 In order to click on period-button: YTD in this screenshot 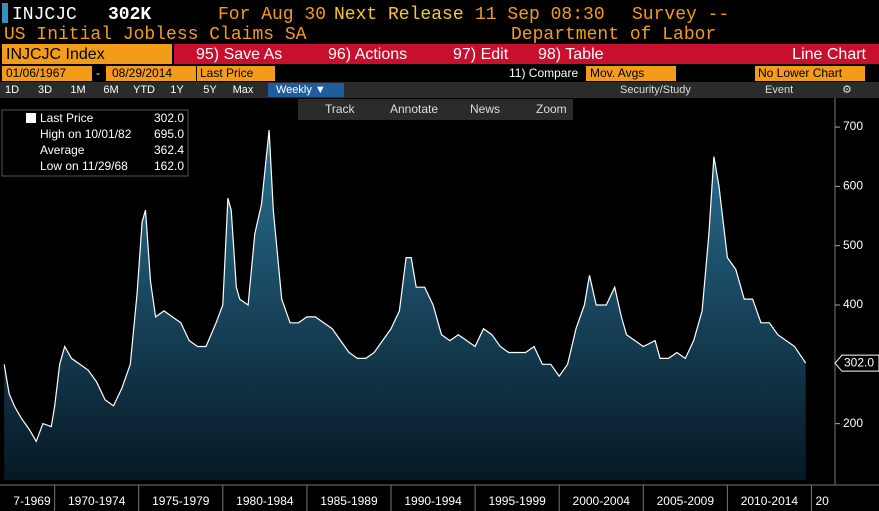, I will do `click(144, 90)`.